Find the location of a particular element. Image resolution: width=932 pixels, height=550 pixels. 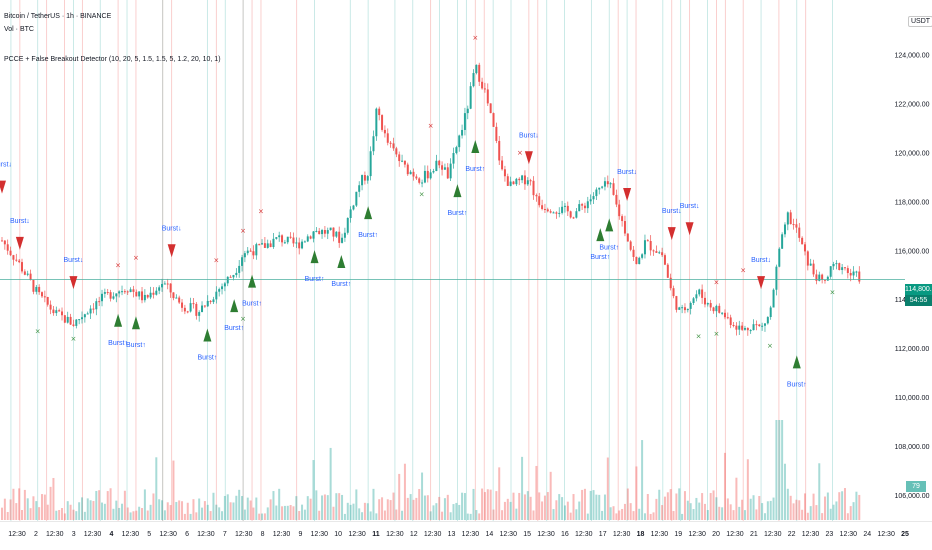

false-breakout-bear-mark: × is located at coordinates (136, 258).